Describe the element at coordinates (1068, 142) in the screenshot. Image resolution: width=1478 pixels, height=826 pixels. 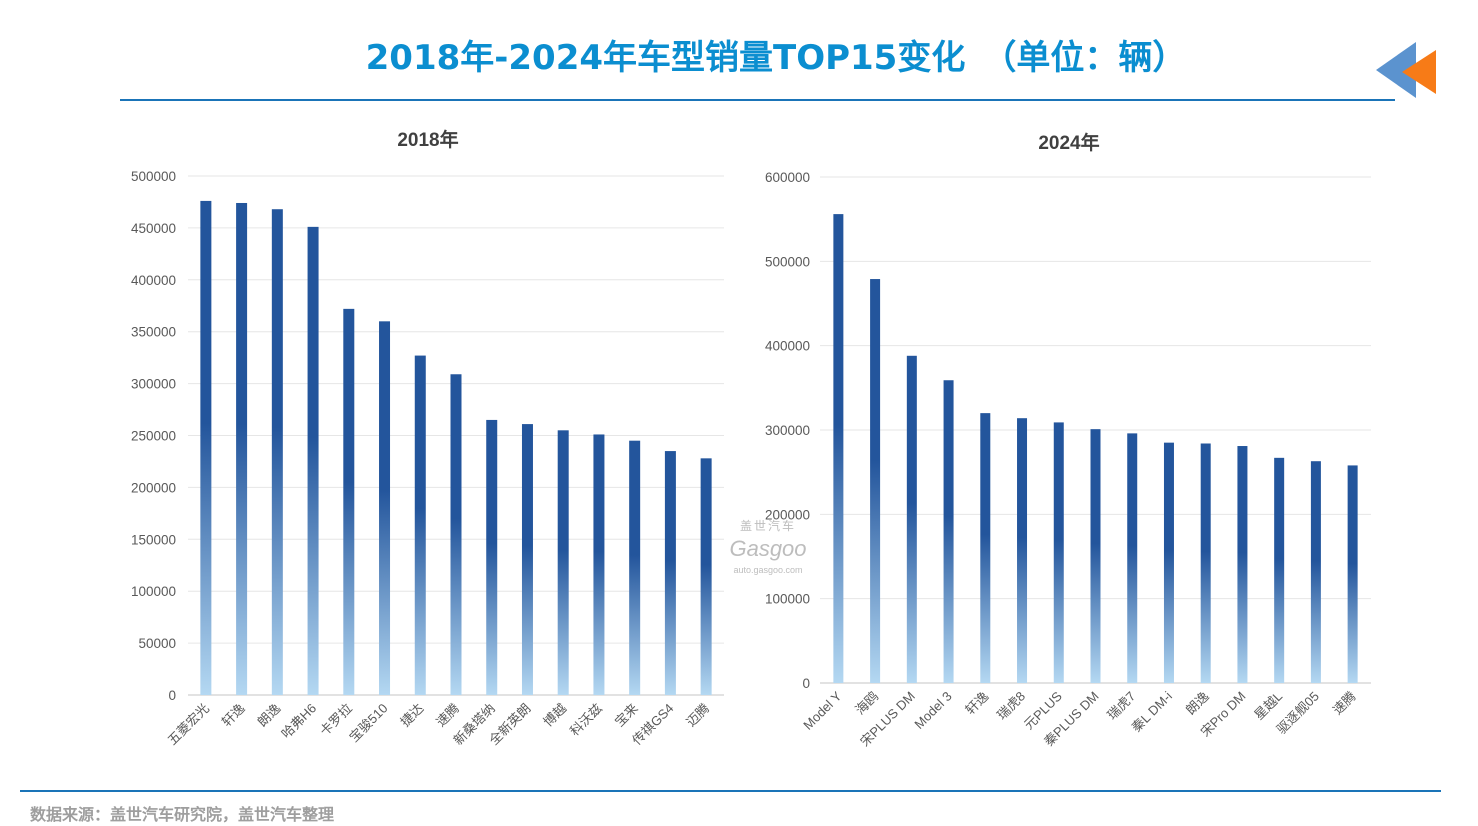
I see `chart-title: 2024年` at that location.